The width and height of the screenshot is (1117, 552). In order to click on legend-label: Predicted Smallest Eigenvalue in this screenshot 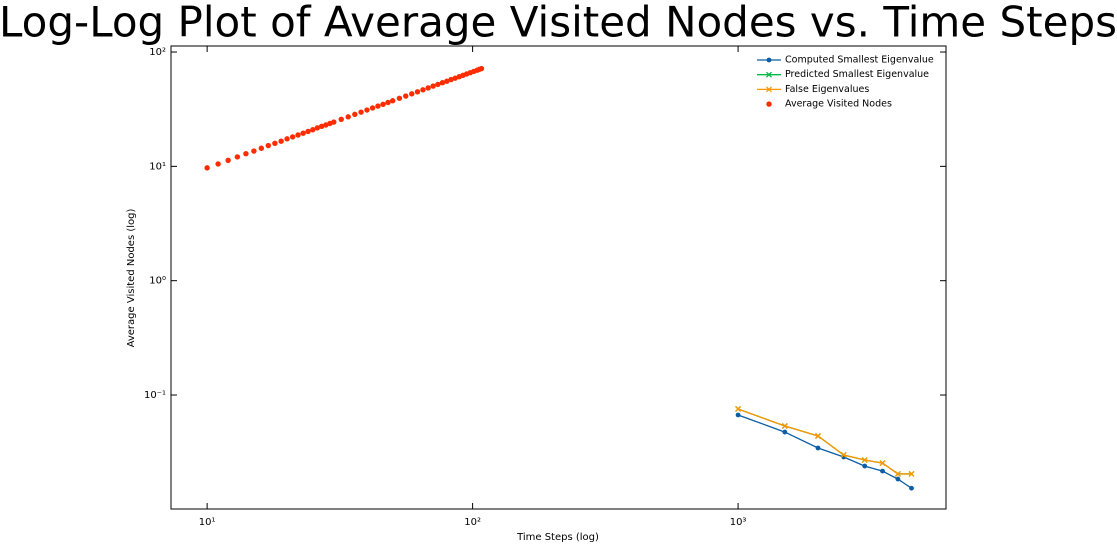, I will do `click(857, 74)`.